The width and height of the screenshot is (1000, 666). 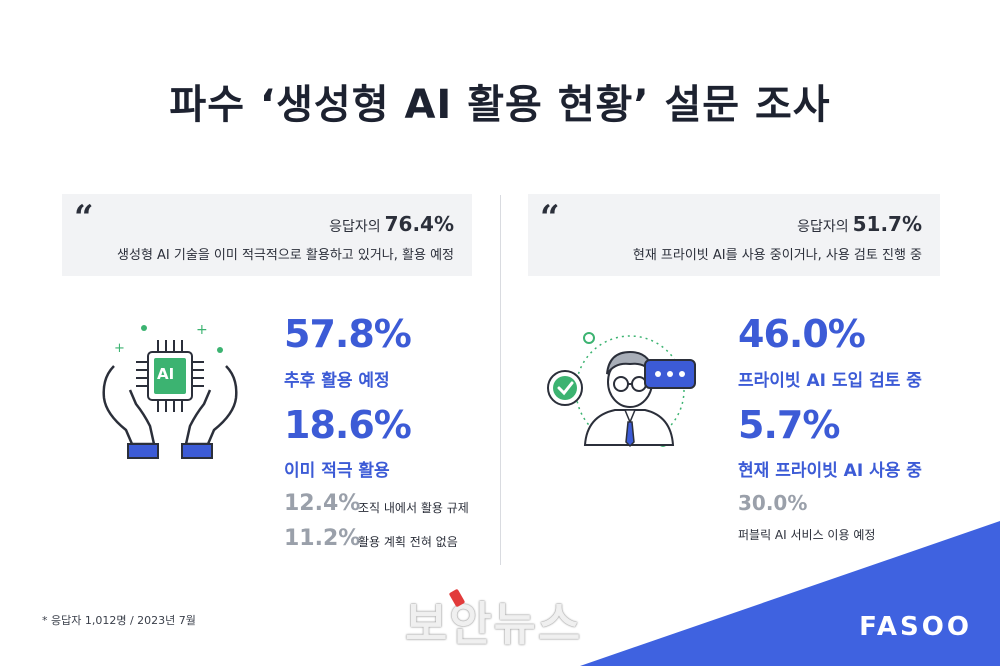 What do you see at coordinates (337, 381) in the screenshot?
I see `left-stat-label: 추후 활용 예정` at bounding box center [337, 381].